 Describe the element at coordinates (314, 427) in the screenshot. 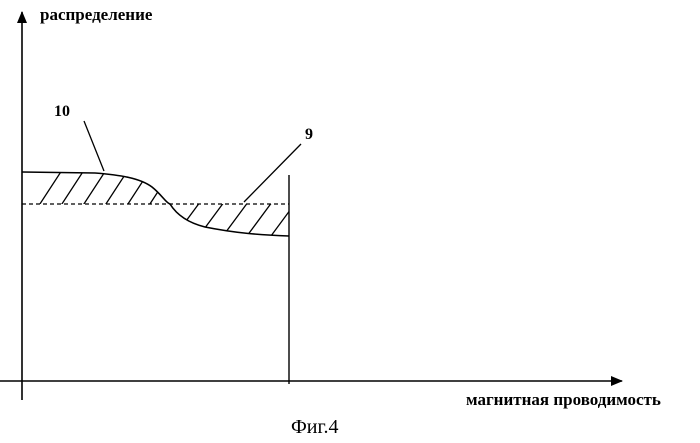

I see `figure-caption: Фиг.4` at that location.